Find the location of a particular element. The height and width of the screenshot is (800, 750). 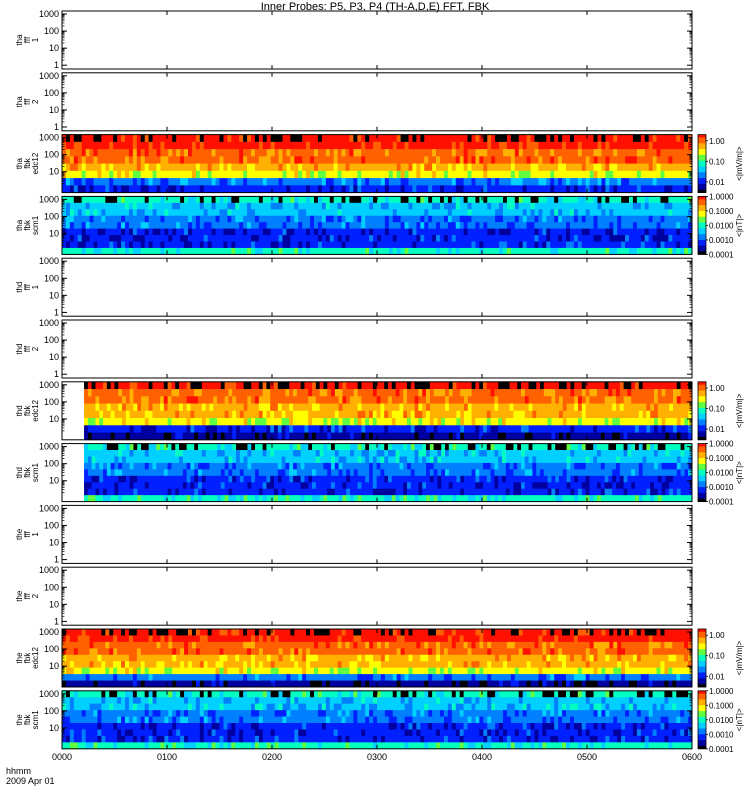

panel-label-line: fff is located at coordinates (27, 39).